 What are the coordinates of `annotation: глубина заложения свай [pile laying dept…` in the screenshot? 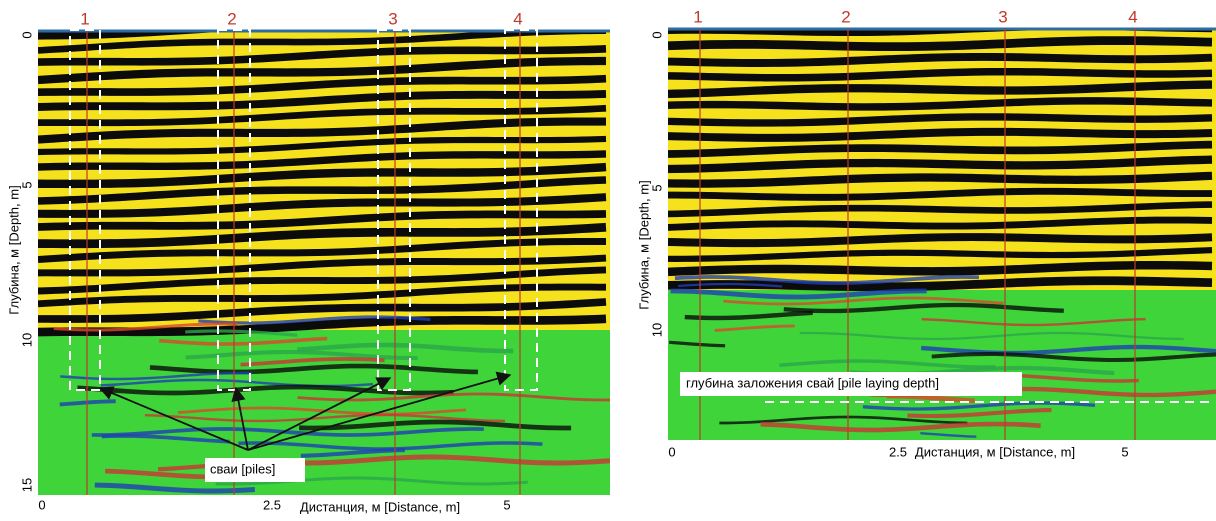 It's located at (812, 382).